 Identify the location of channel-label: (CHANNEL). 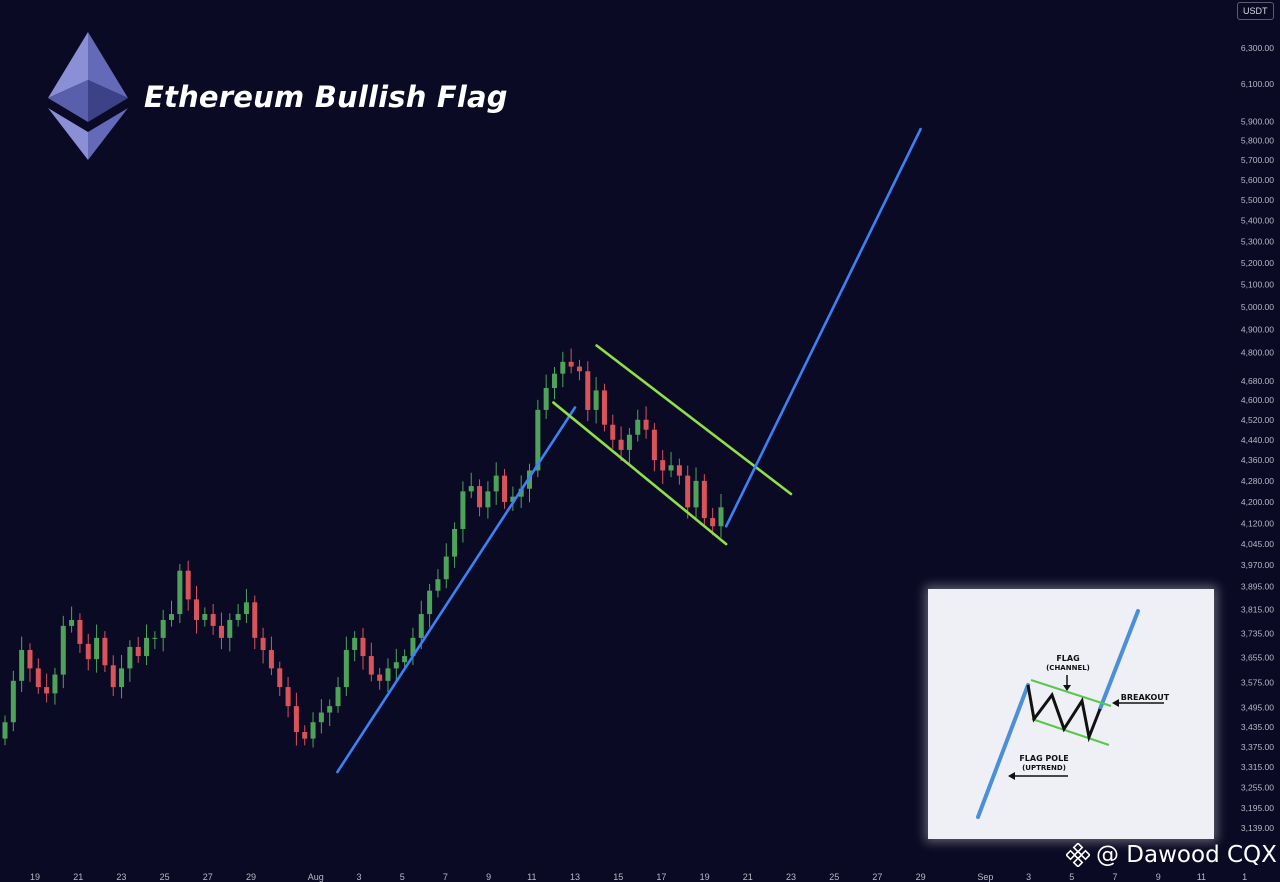
(1068, 668).